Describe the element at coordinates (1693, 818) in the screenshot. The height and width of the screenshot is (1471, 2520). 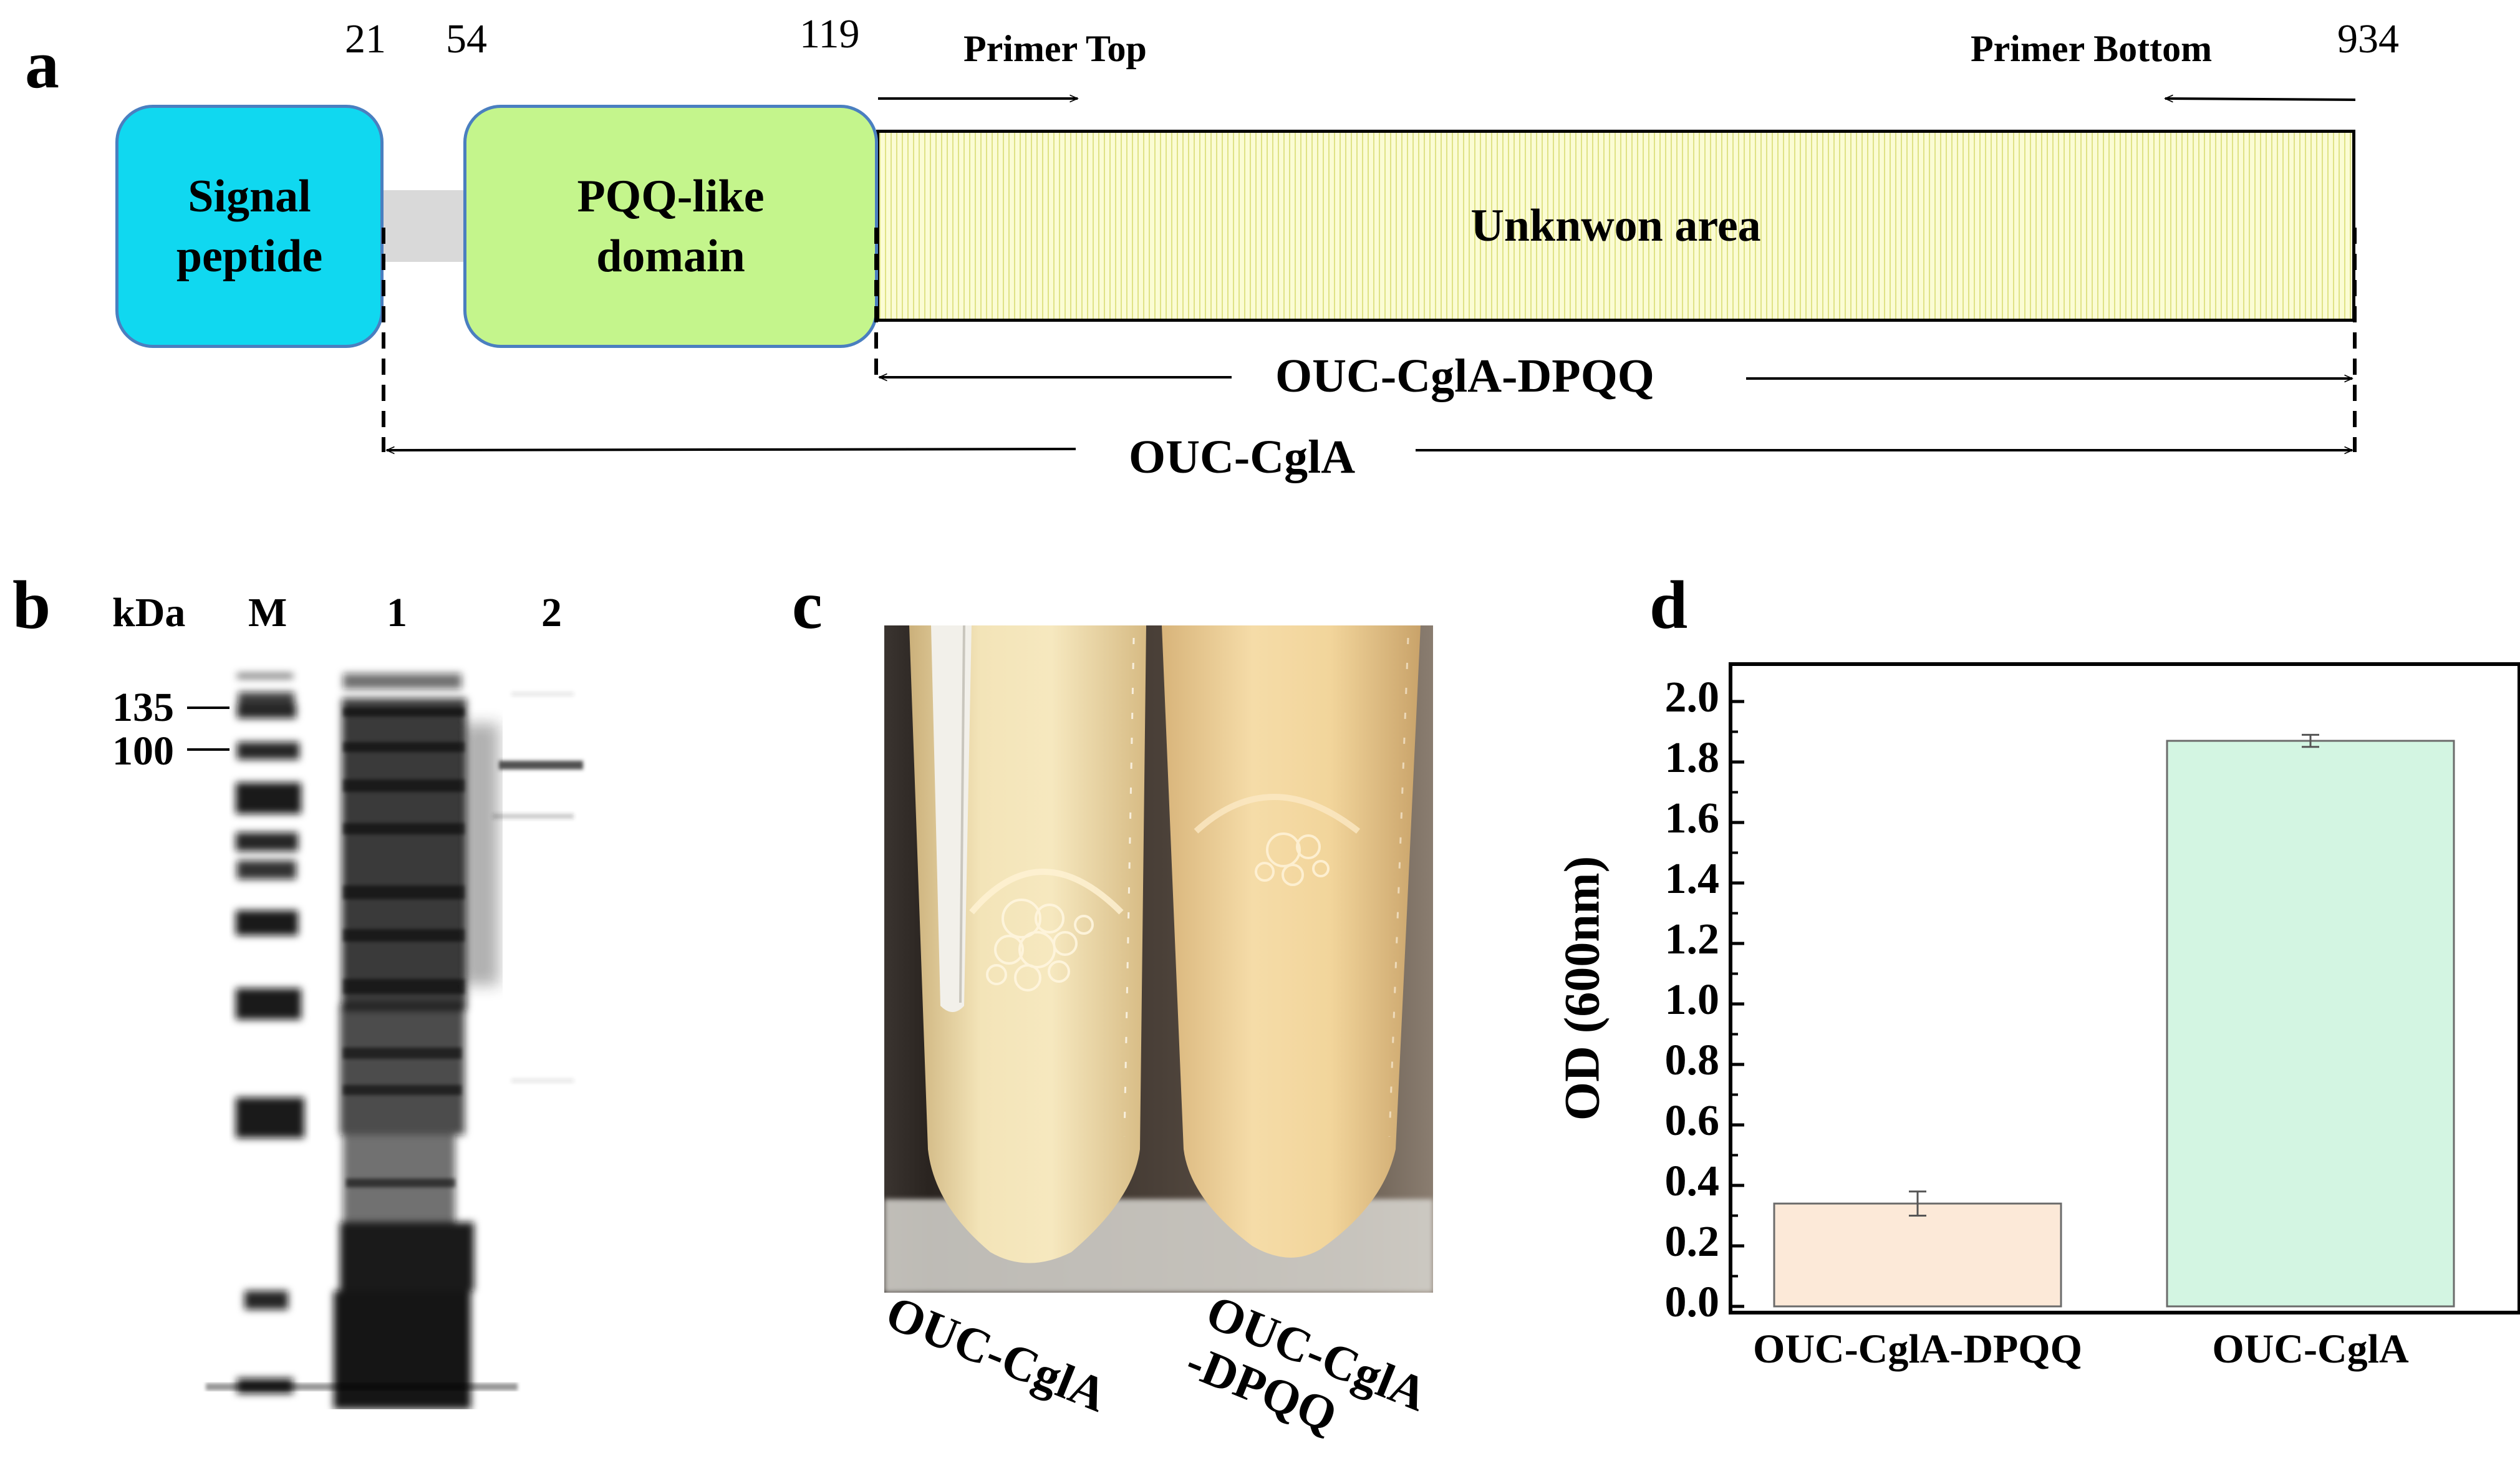
I see `y-tick-label-8: 1.6` at that location.